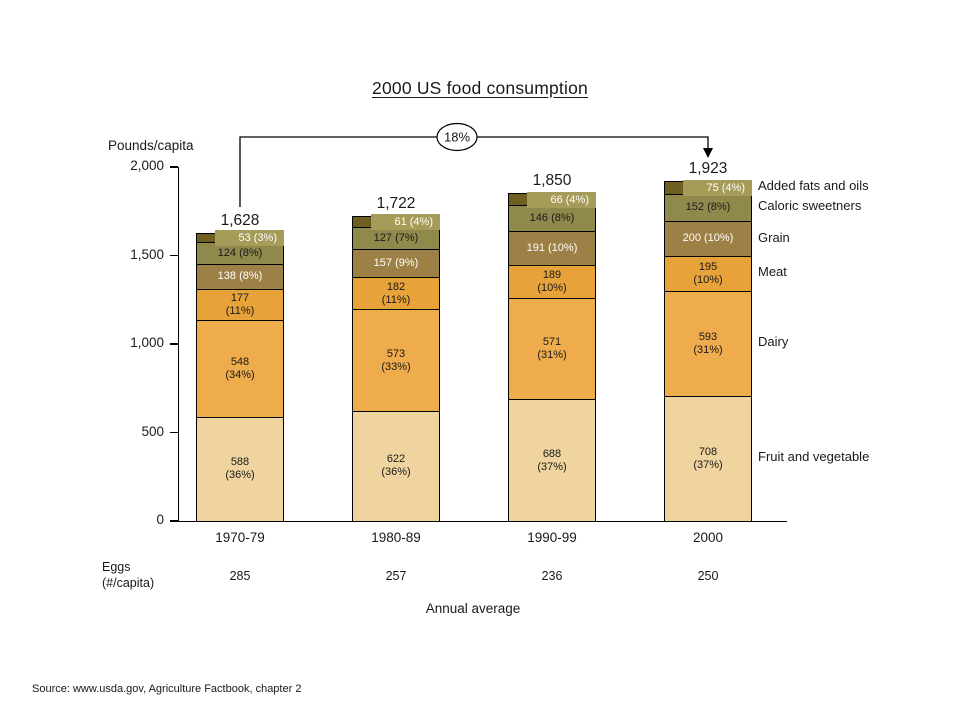 The image size is (960, 720). I want to click on bar-segment: 548 (34%), so click(240, 368).